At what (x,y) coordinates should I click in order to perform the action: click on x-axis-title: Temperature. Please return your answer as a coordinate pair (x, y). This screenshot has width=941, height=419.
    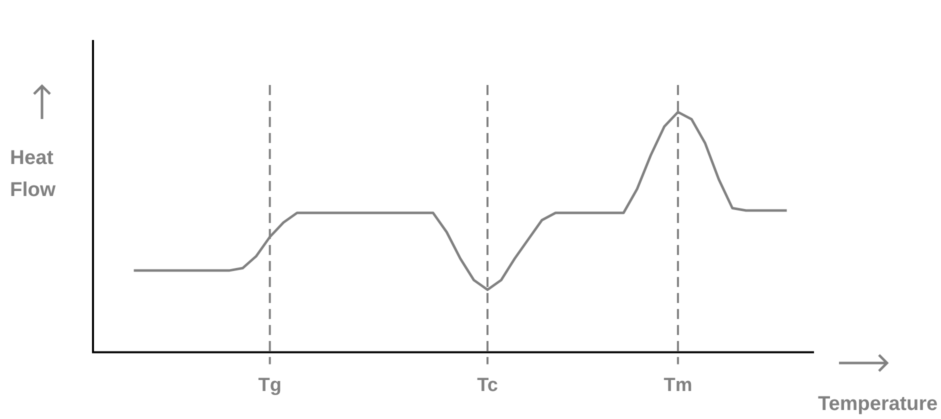
    Looking at the image, I should click on (878, 404).